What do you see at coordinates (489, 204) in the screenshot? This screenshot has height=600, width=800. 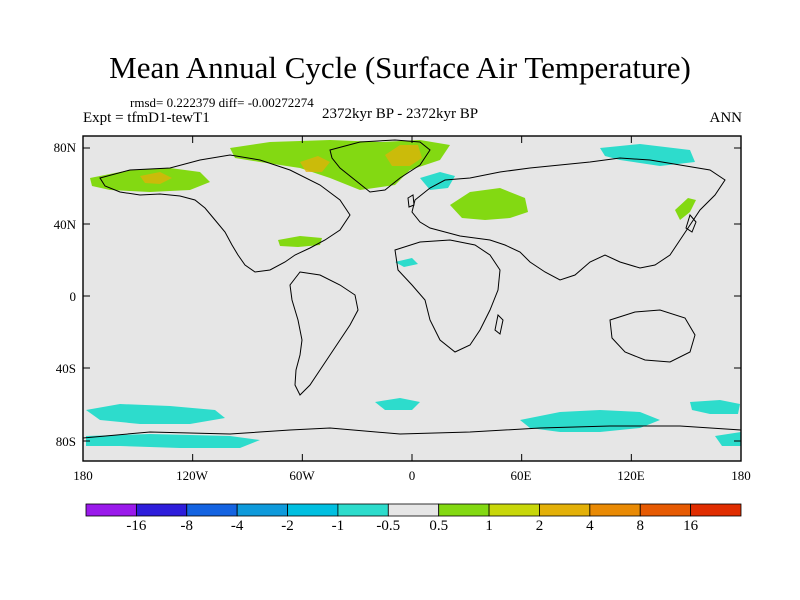 I see `anomaly-patch-siberia` at bounding box center [489, 204].